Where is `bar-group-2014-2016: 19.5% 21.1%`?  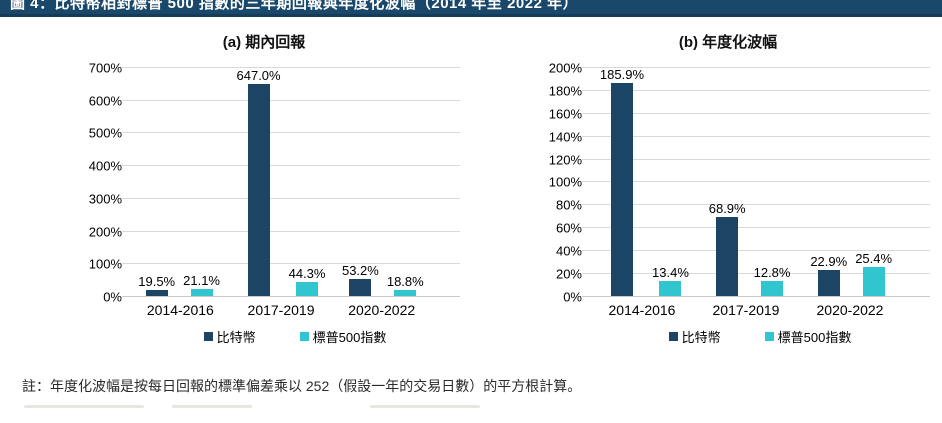 bar-group-2014-2016: 19.5% 21.1% is located at coordinates (179, 284).